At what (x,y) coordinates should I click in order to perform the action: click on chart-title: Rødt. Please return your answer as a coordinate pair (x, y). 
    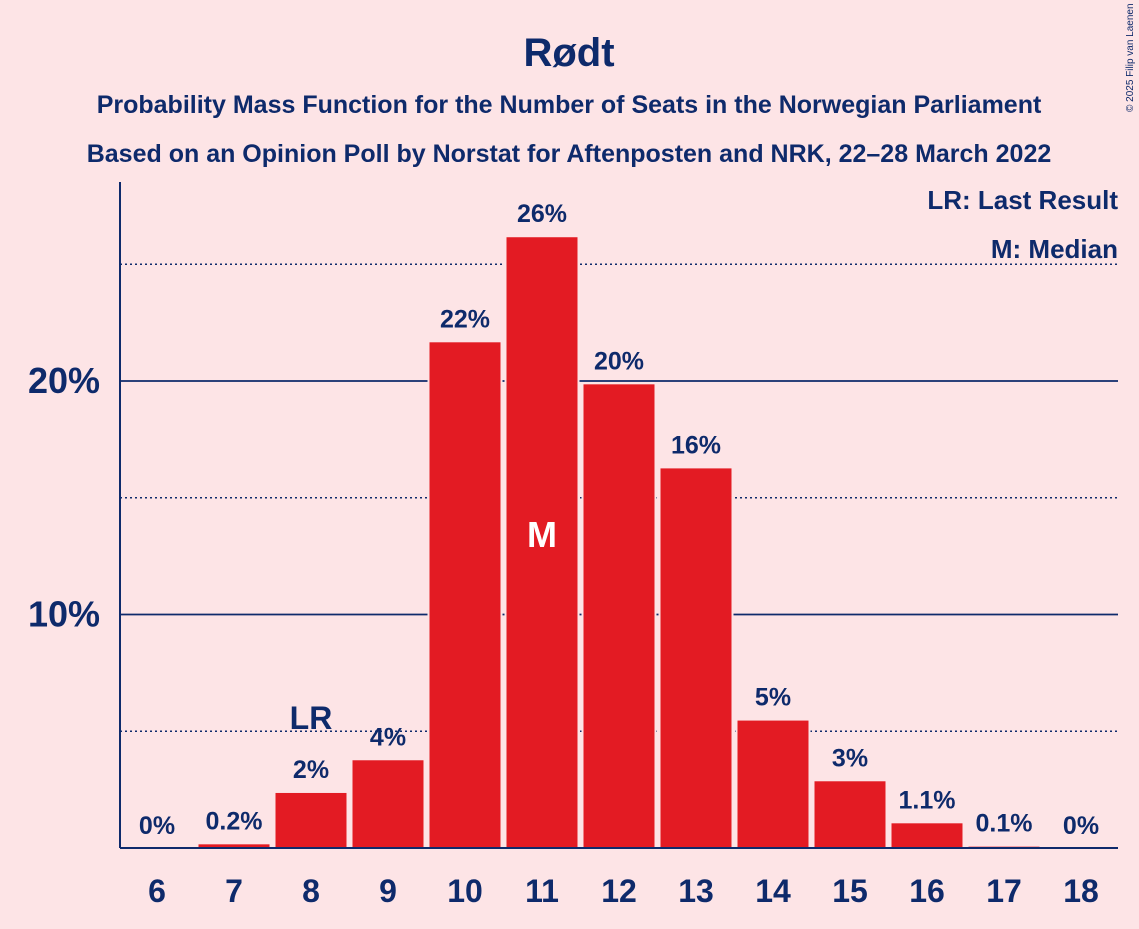
    Looking at the image, I should click on (568, 53).